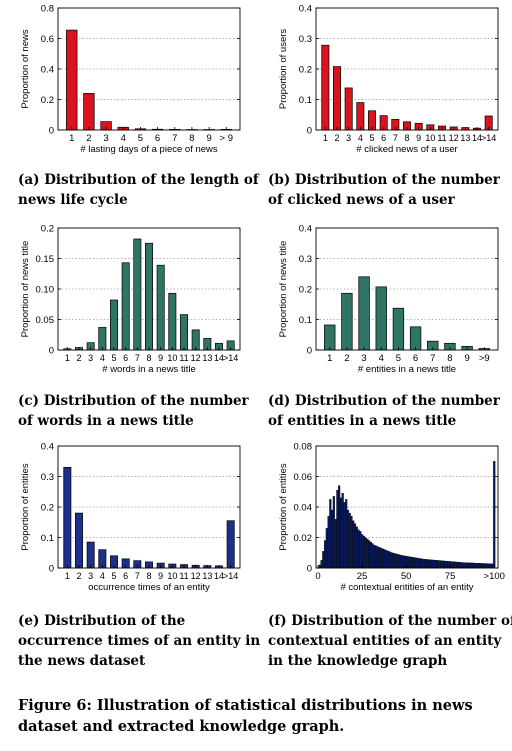 The height and width of the screenshot is (751, 512). Describe the element at coordinates (317, 576) in the screenshot. I see `x-tick-label: 0` at that location.